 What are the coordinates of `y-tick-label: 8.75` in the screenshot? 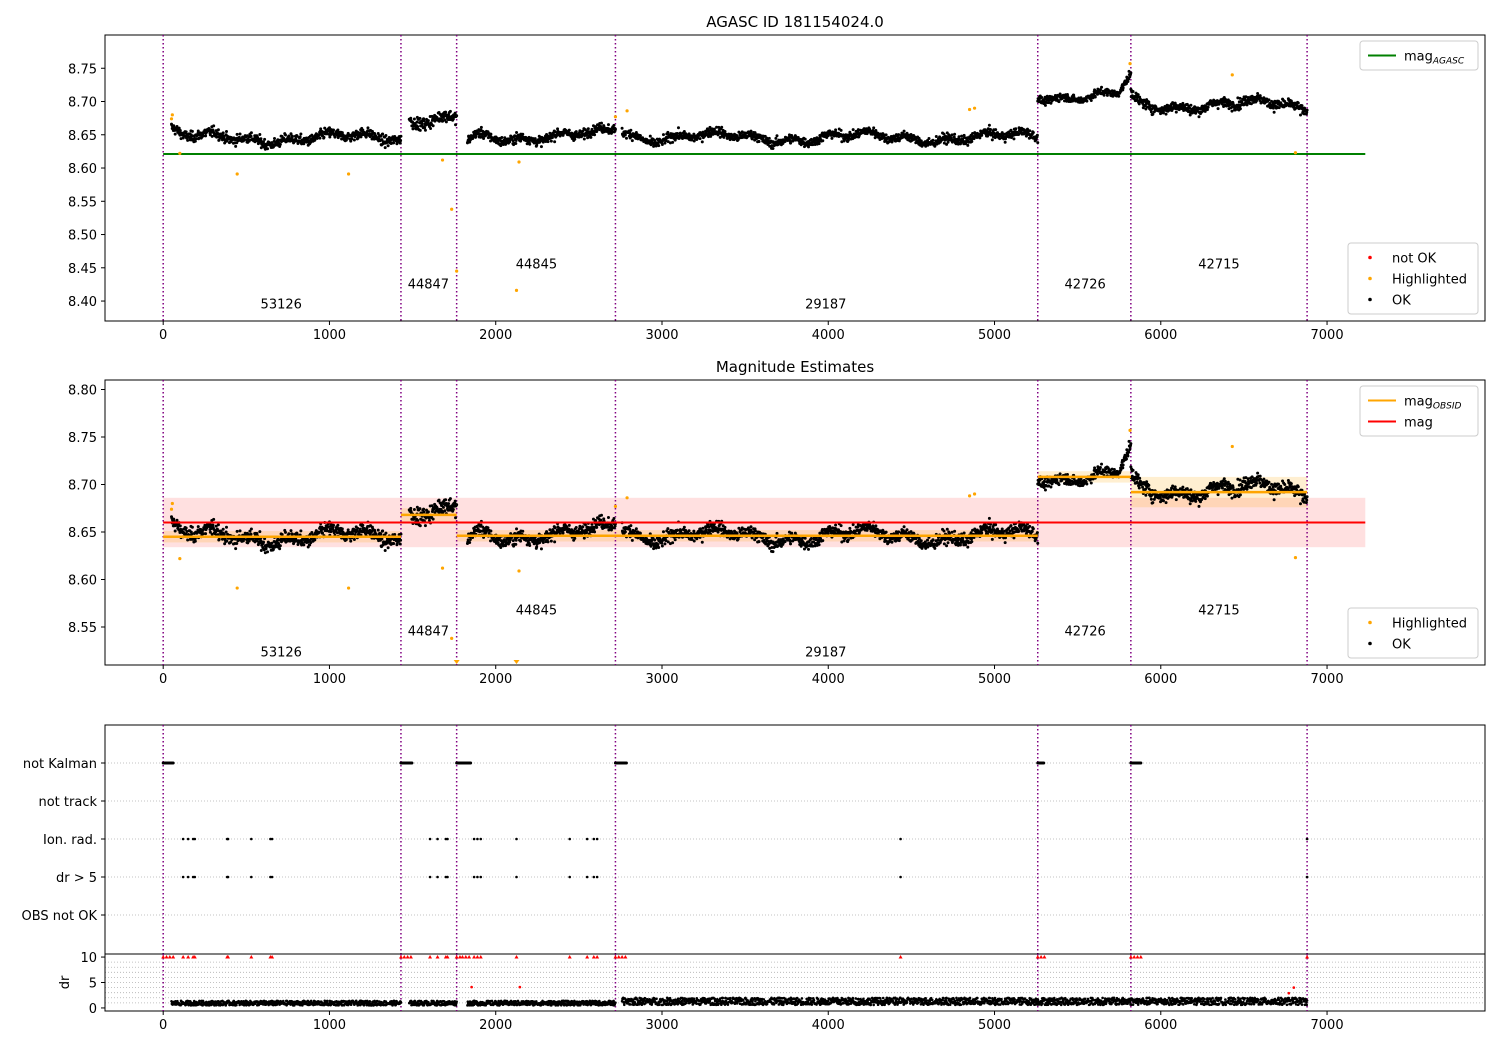 It's located at (82, 69).